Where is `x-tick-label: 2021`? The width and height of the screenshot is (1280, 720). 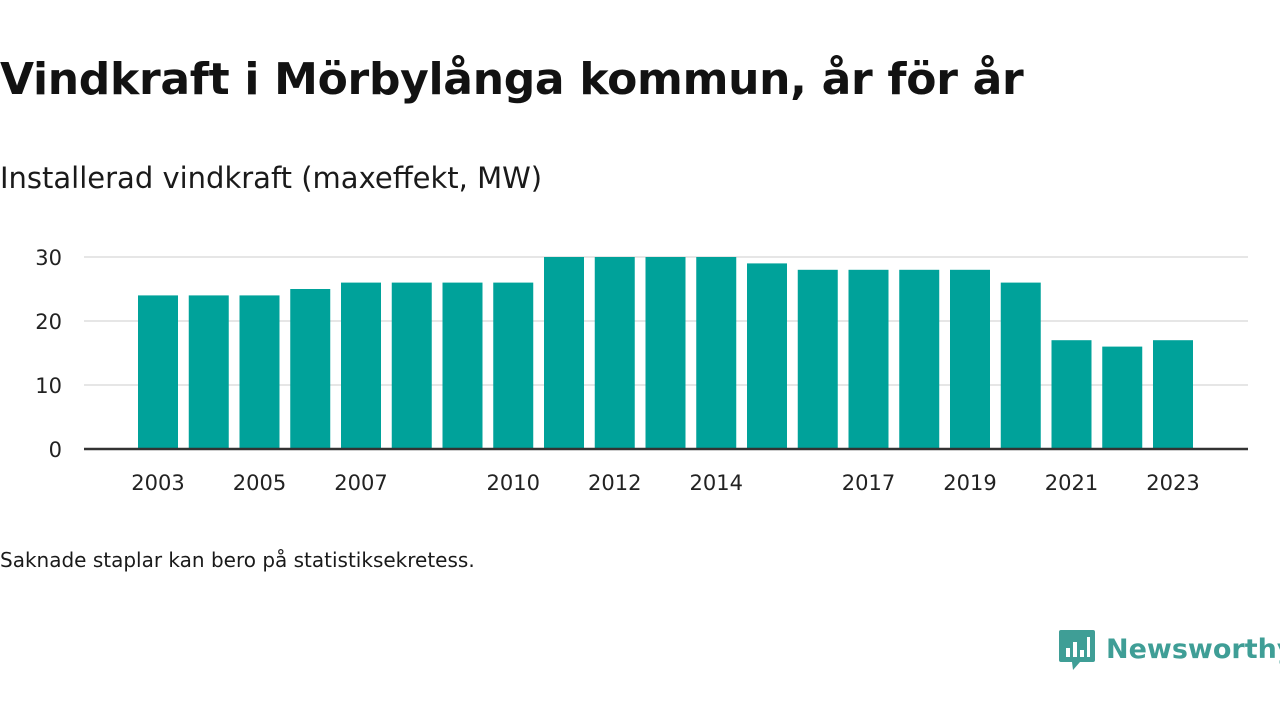
x-tick-label: 2021 is located at coordinates (1071, 483).